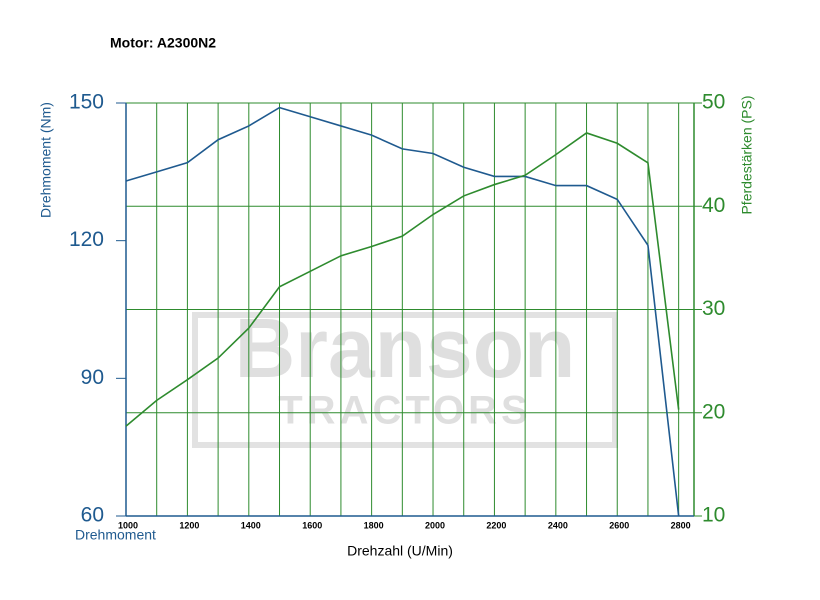 The width and height of the screenshot is (820, 600). What do you see at coordinates (86, 102) in the screenshot?
I see `y-tick-label: 150` at bounding box center [86, 102].